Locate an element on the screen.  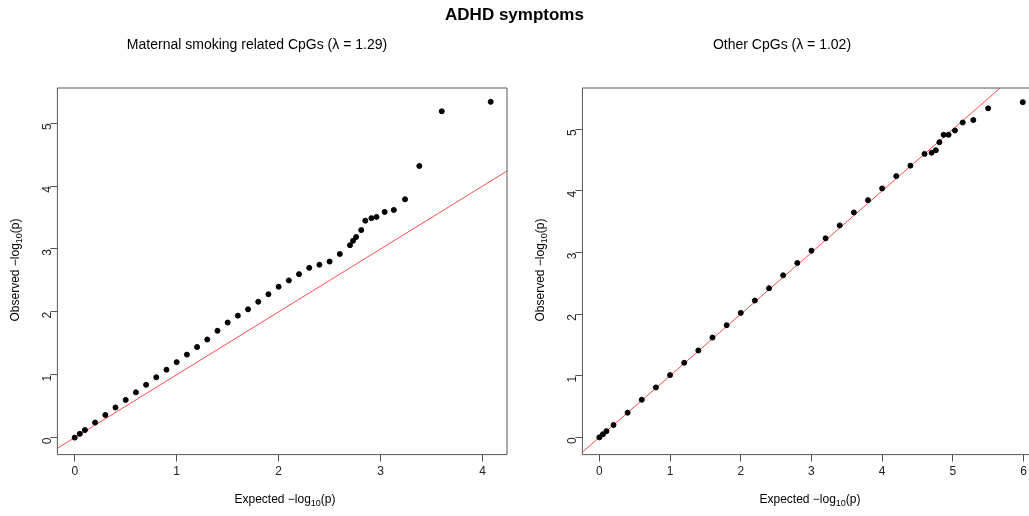
chart-subtitle: Other CpGs (λ = 1.02) is located at coordinates (782, 44).